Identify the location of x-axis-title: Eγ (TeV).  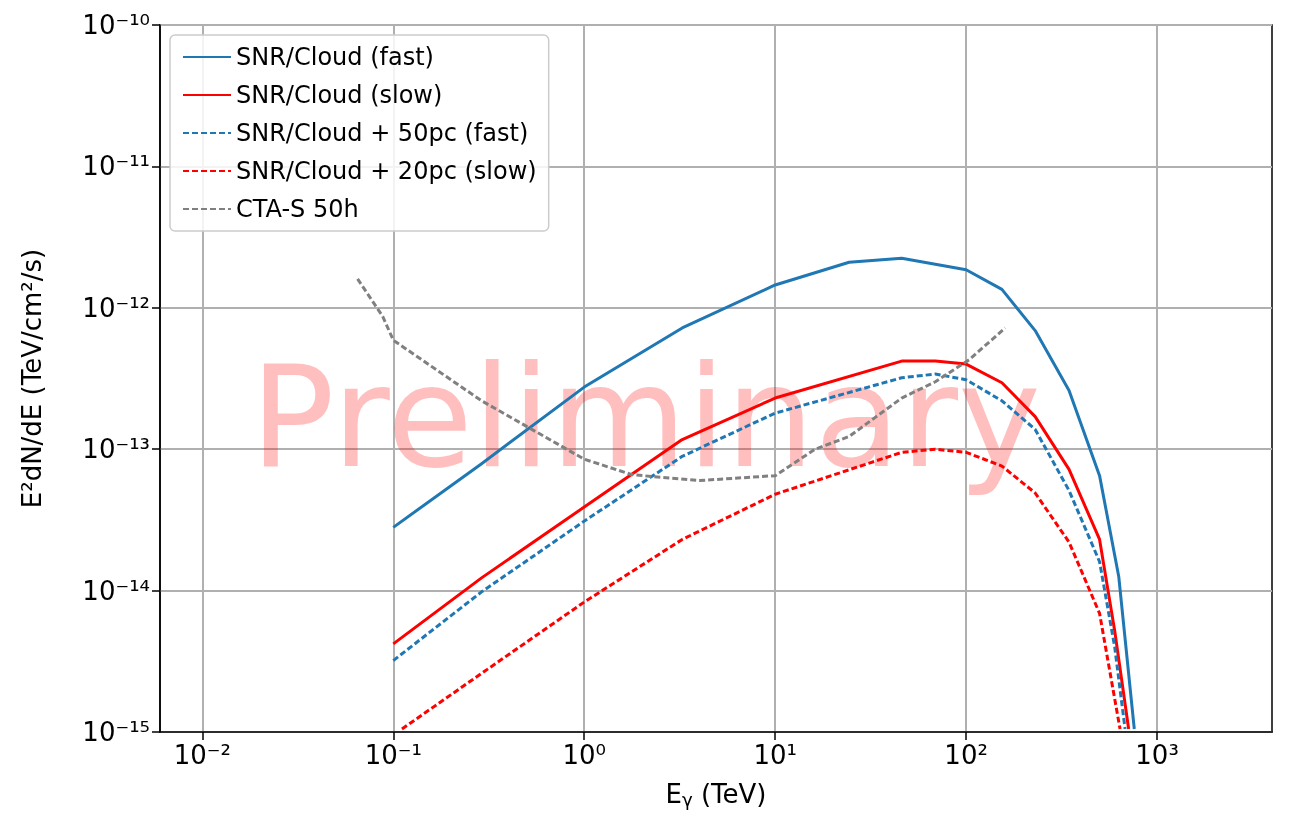
(716, 794).